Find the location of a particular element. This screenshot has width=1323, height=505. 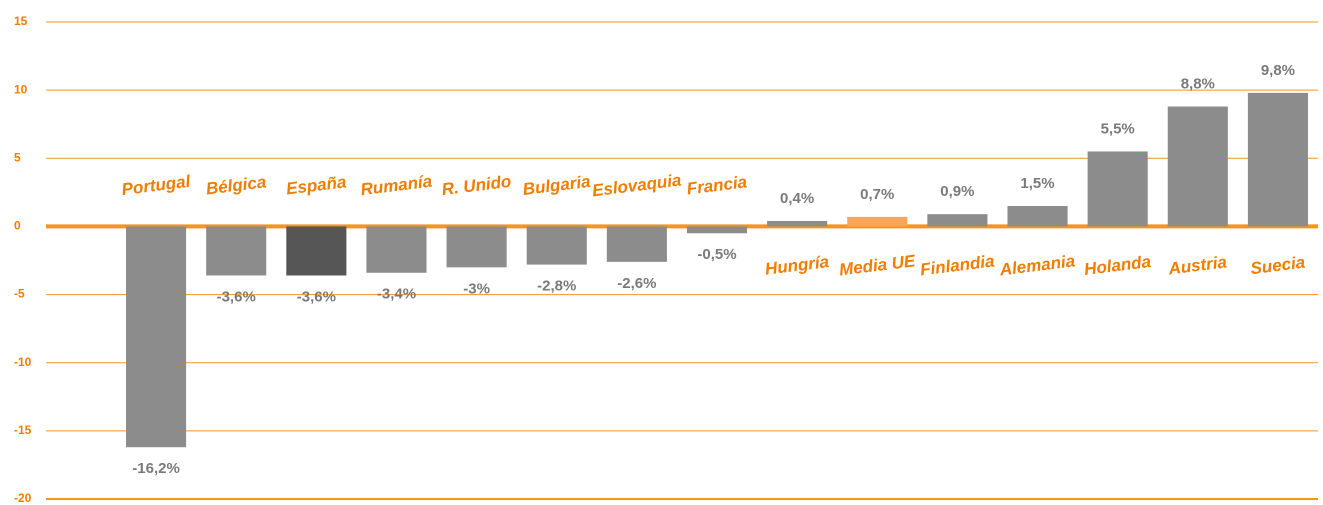

y-tick-label: -10 is located at coordinates (23, 362).